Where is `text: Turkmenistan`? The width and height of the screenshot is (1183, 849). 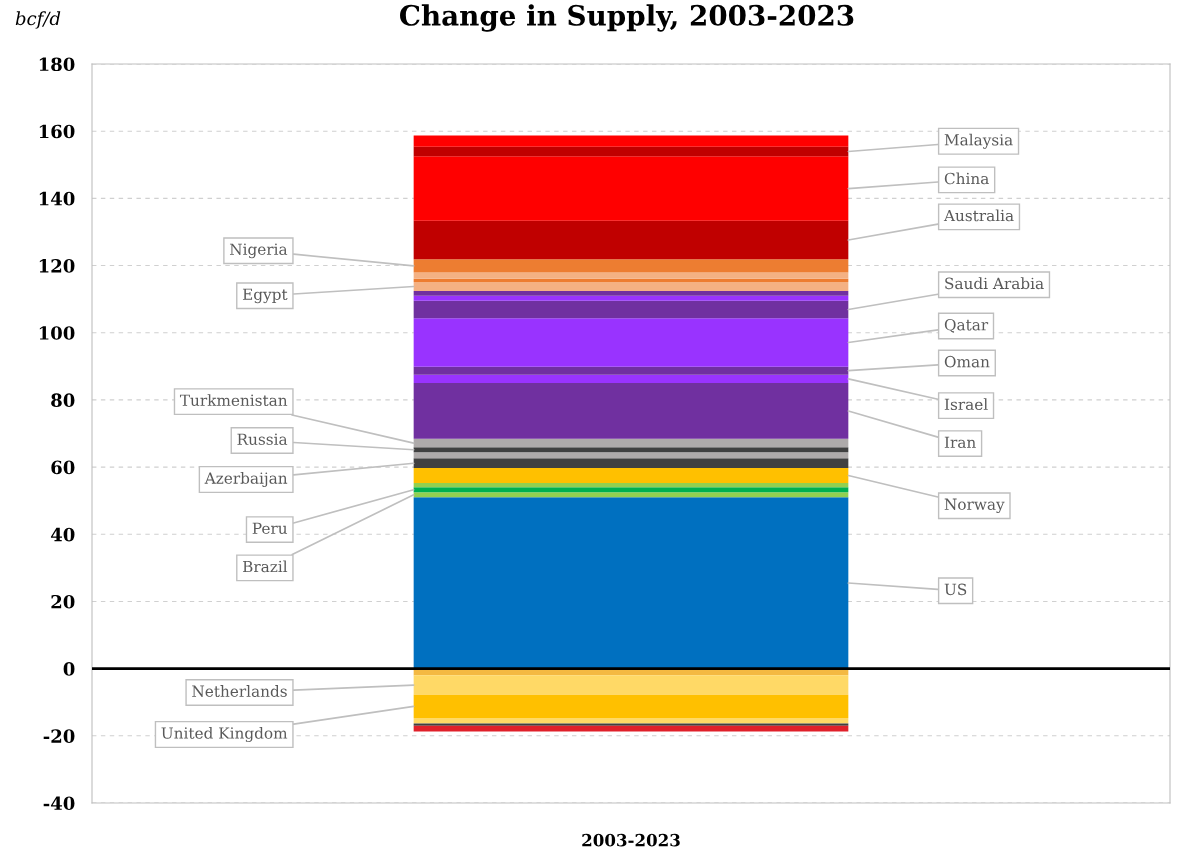
text: Turkmenistan is located at coordinates (233, 400).